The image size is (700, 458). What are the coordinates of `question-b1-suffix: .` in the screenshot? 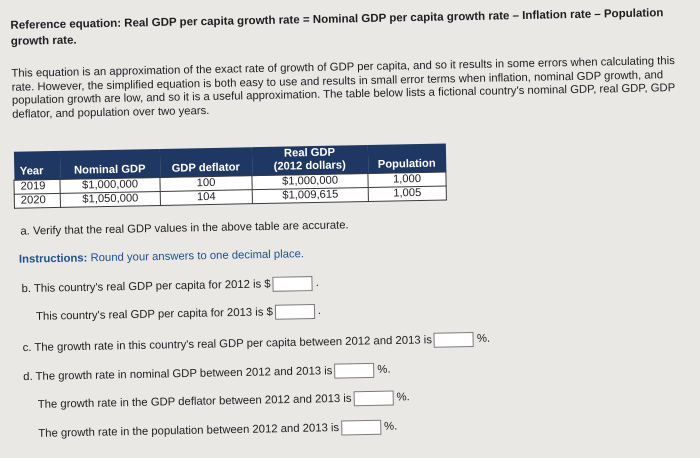 It's located at (317, 283).